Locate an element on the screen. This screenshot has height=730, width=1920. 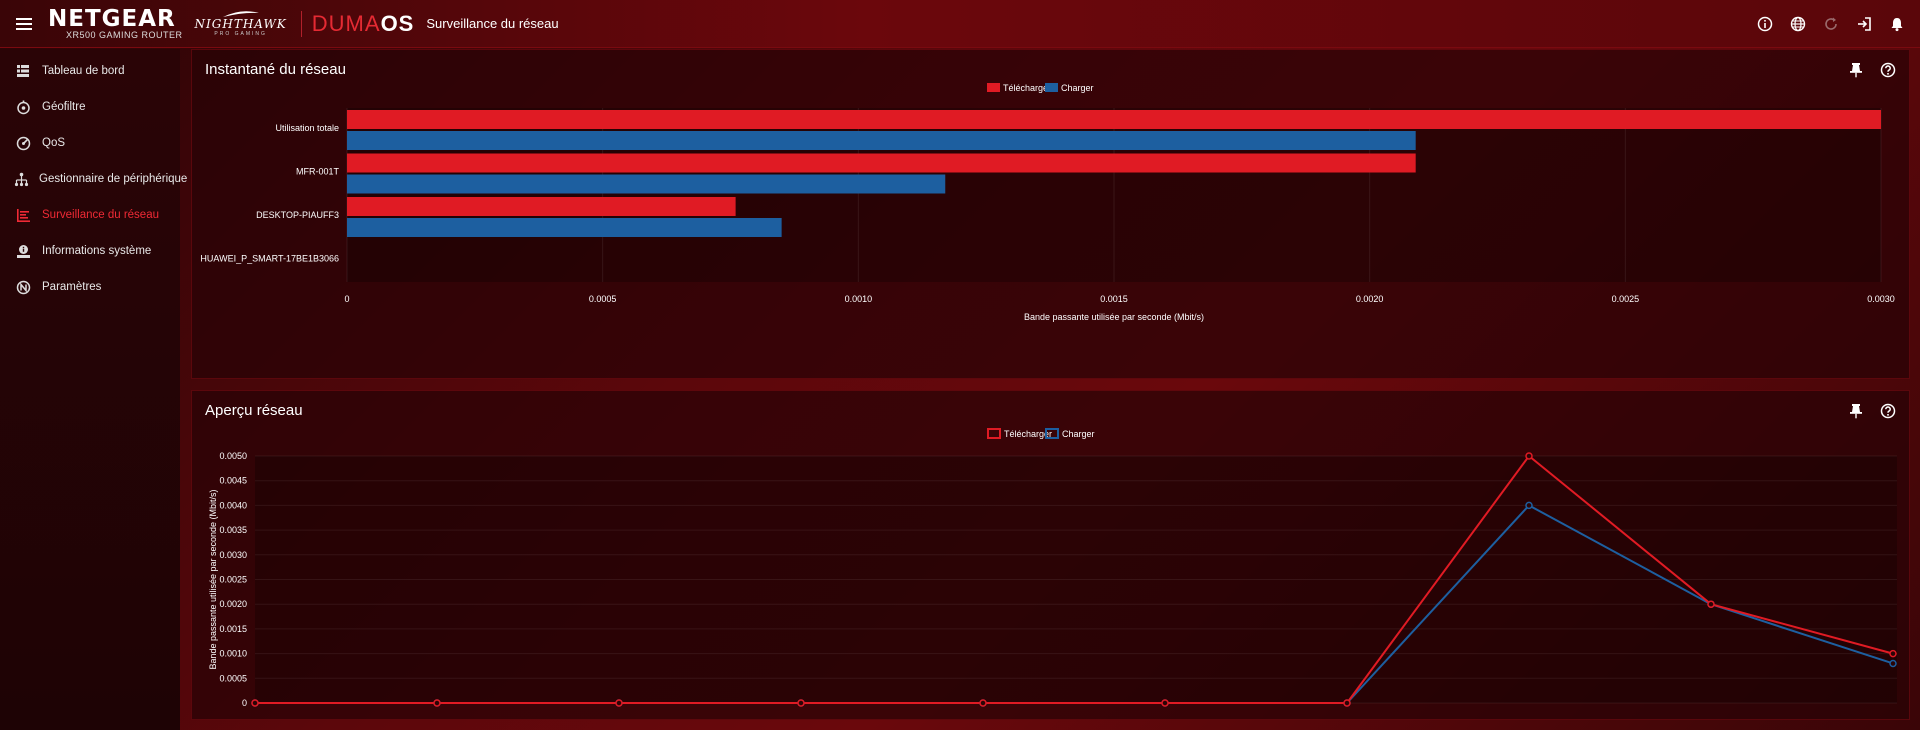
settings-icon is located at coordinates (23, 287).